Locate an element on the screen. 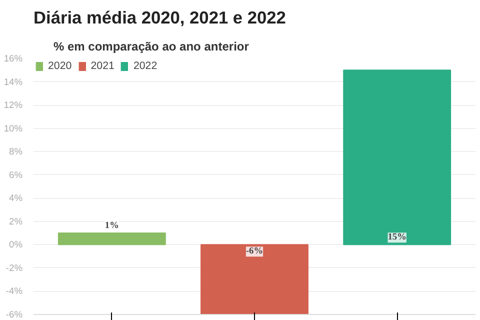  y-tick-label: 2% is located at coordinates (15, 221).